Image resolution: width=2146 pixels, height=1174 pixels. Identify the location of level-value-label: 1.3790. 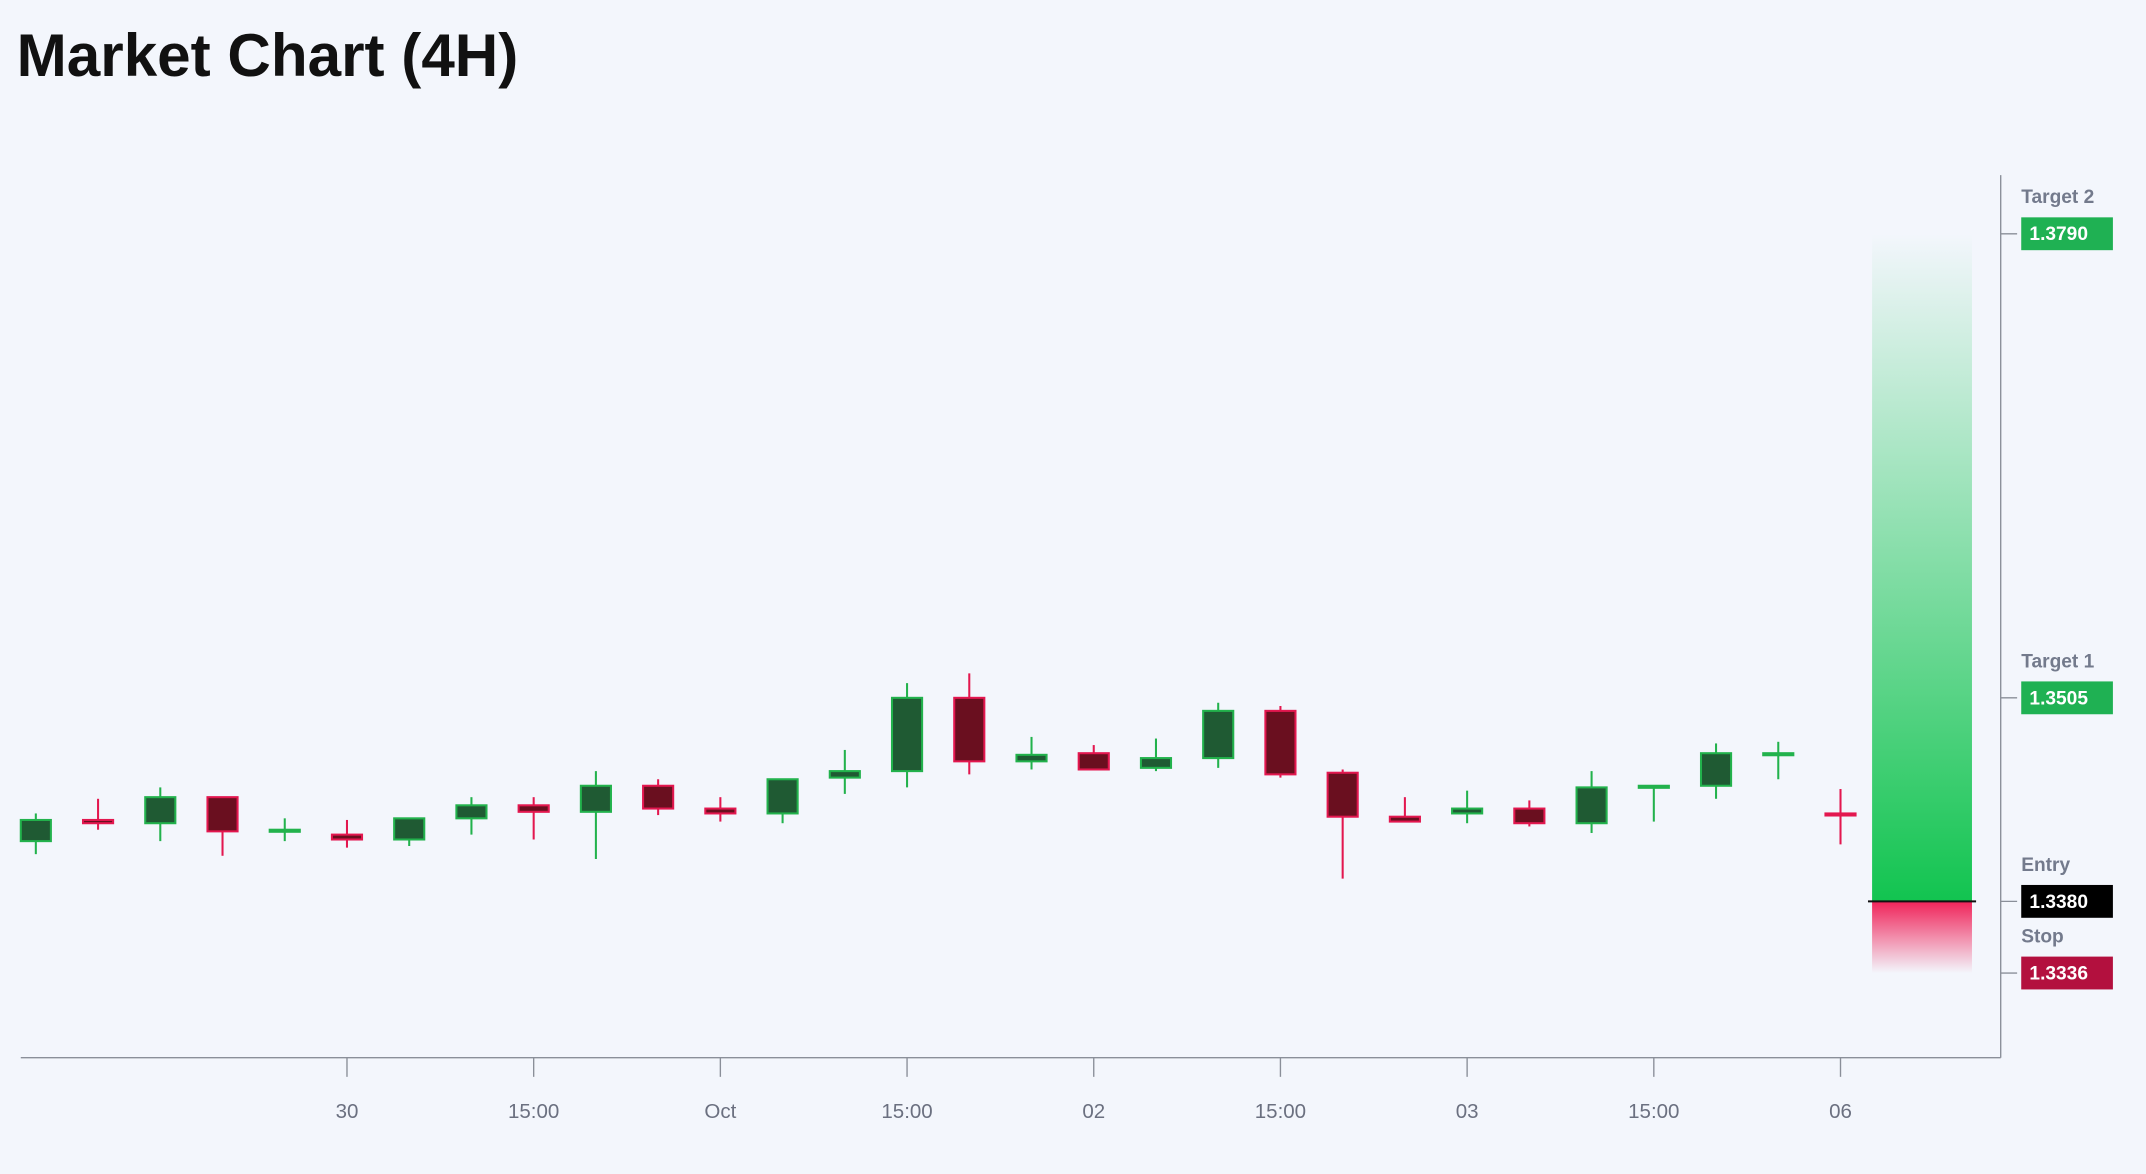
(2058, 234).